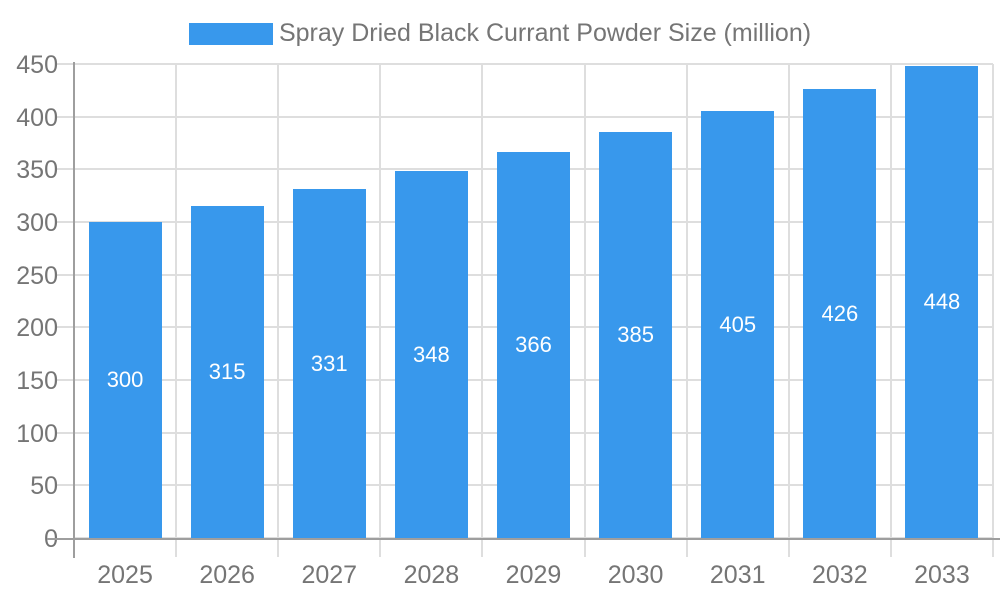 The height and width of the screenshot is (600, 1000). What do you see at coordinates (523, 539) in the screenshot?
I see `x-axis-line` at bounding box center [523, 539].